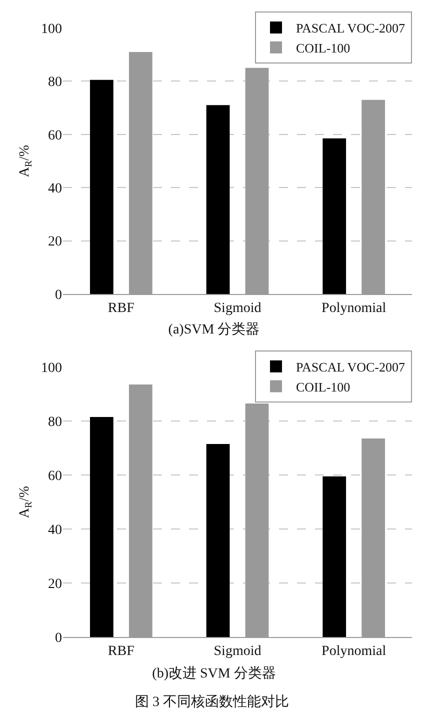 Image resolution: width=428 pixels, height=726 pixels. I want to click on text: (a)SVM 分类器, so click(214, 329).